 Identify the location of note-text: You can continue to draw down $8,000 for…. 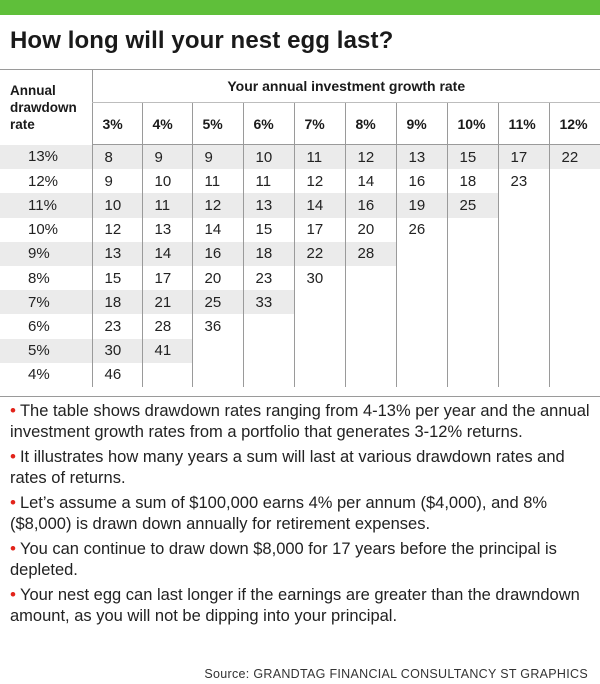
(283, 559).